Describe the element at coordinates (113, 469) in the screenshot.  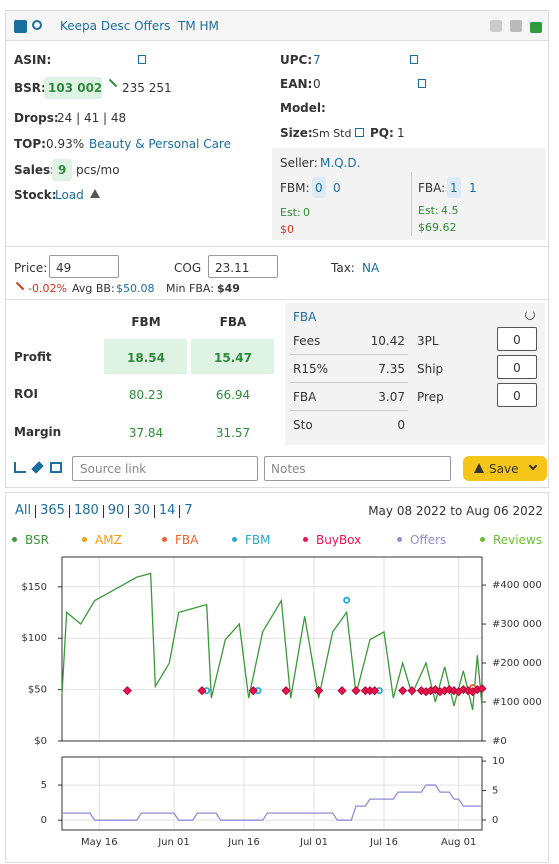
I see `source-placeholder: Source link` at that location.